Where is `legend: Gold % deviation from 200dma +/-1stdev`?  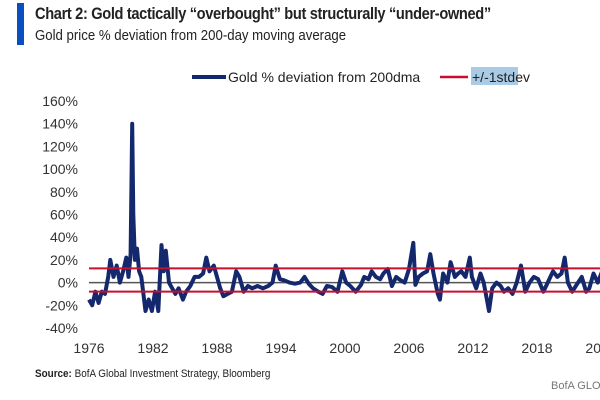
legend: Gold % deviation from 200dma +/-1stdev is located at coordinates (361, 76).